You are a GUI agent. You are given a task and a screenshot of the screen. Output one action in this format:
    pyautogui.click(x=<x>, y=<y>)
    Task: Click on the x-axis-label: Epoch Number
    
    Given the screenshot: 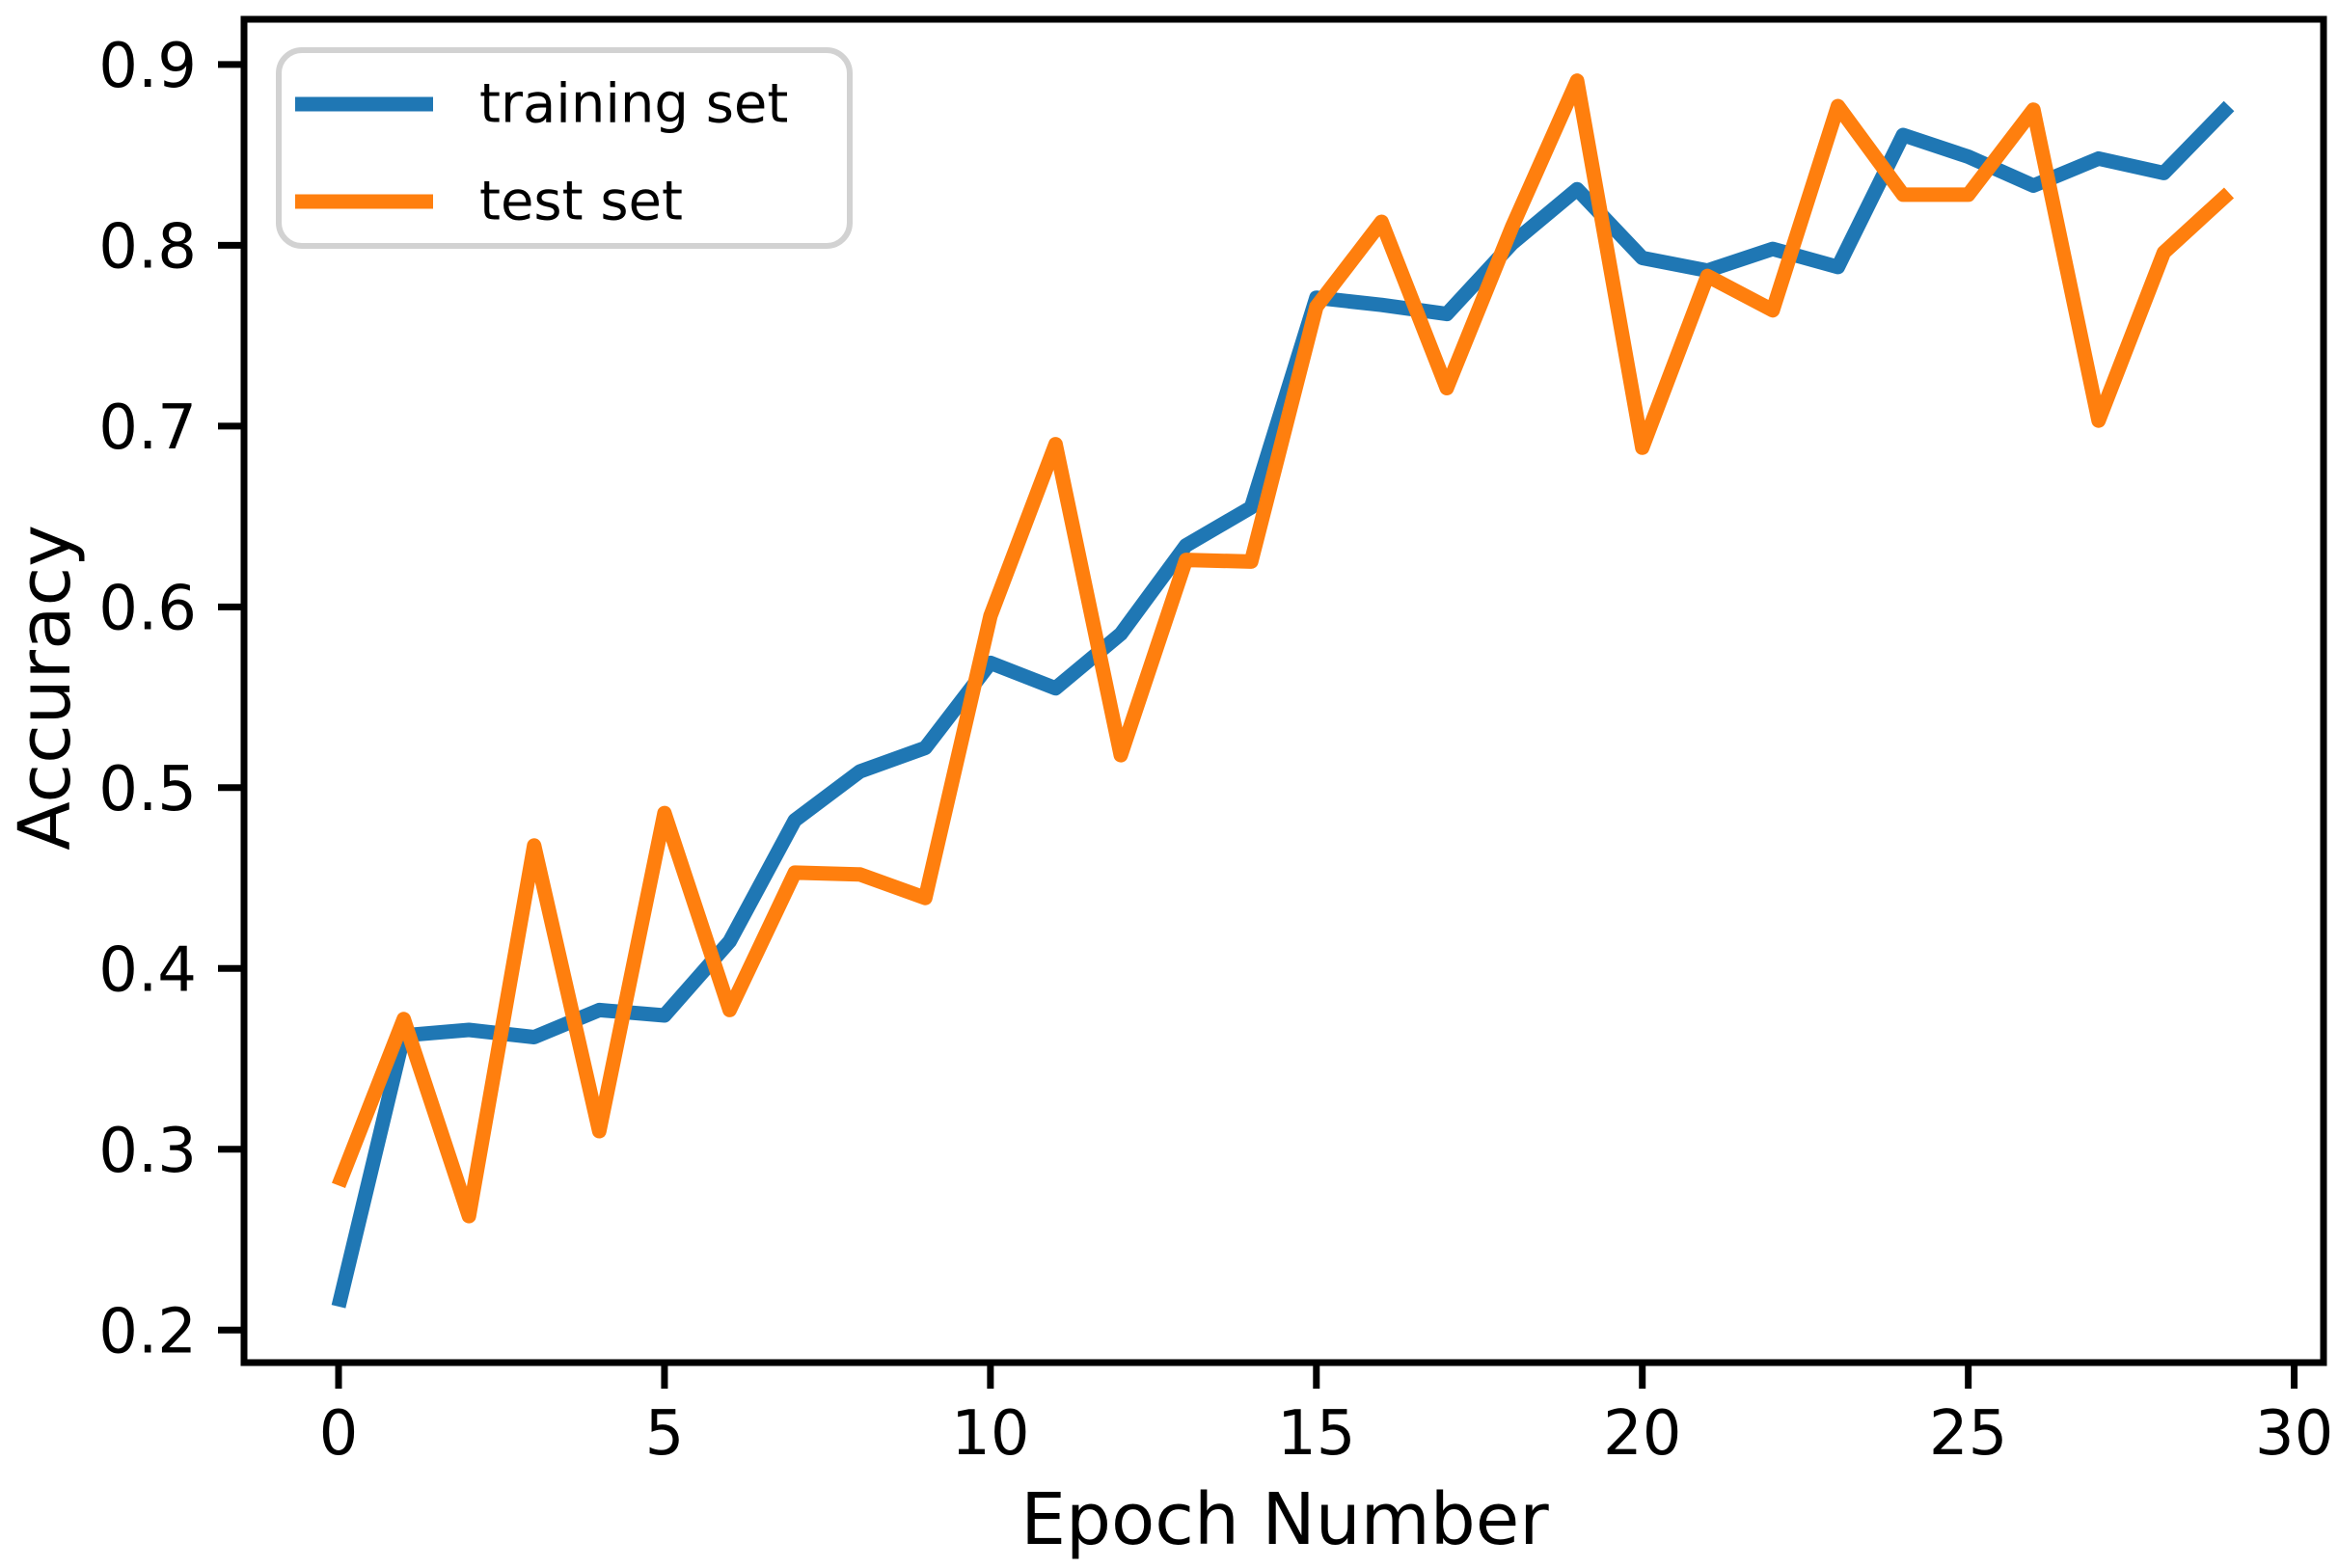 What is the action you would take?
    pyautogui.click(x=1284, y=1520)
    